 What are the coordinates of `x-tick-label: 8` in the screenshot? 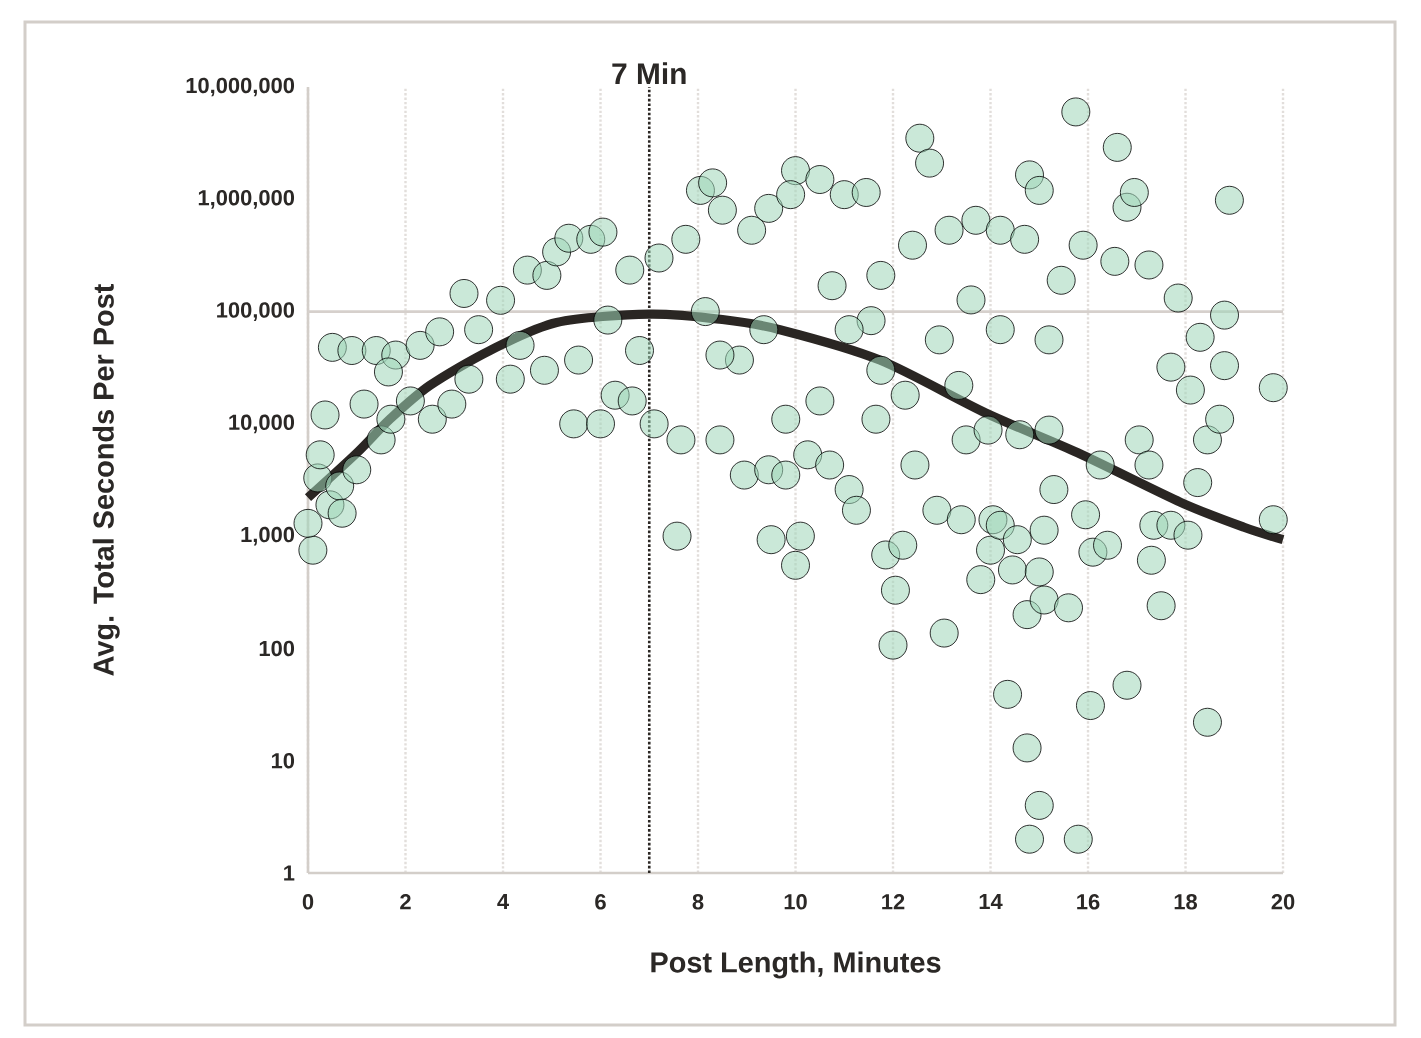 It's located at (698, 902).